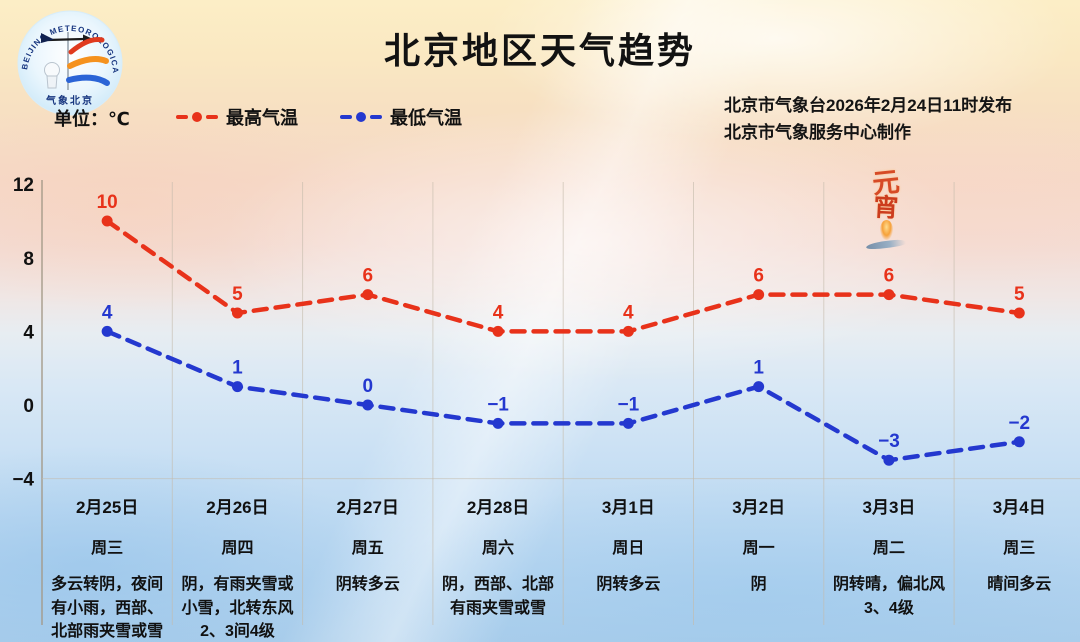  Describe the element at coordinates (319, 117) in the screenshot. I see `legend: 最高气温 最低气温` at that location.